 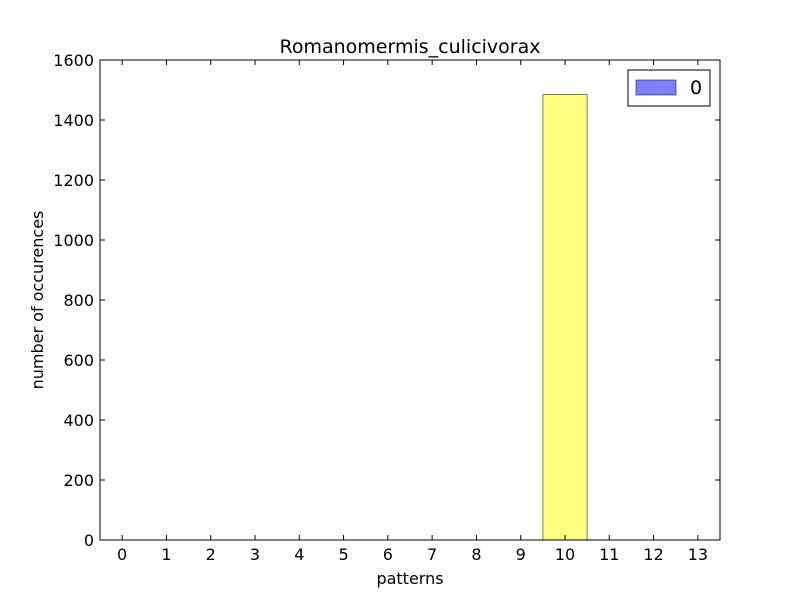 I want to click on chart-title: Romanomermis_culicivorax, so click(x=410, y=47).